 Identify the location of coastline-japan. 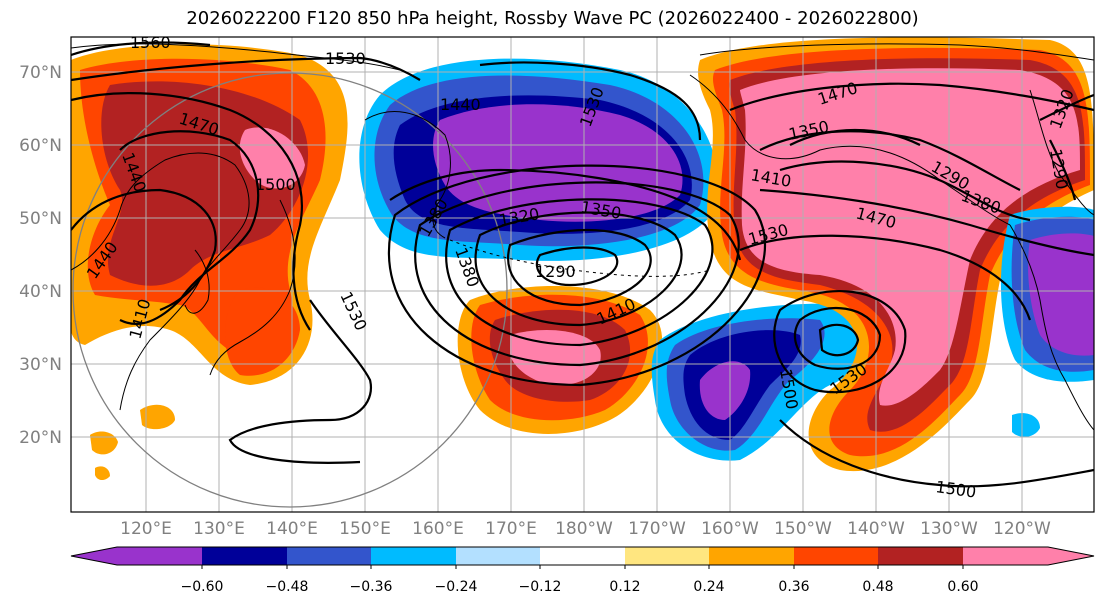
(252, 287).